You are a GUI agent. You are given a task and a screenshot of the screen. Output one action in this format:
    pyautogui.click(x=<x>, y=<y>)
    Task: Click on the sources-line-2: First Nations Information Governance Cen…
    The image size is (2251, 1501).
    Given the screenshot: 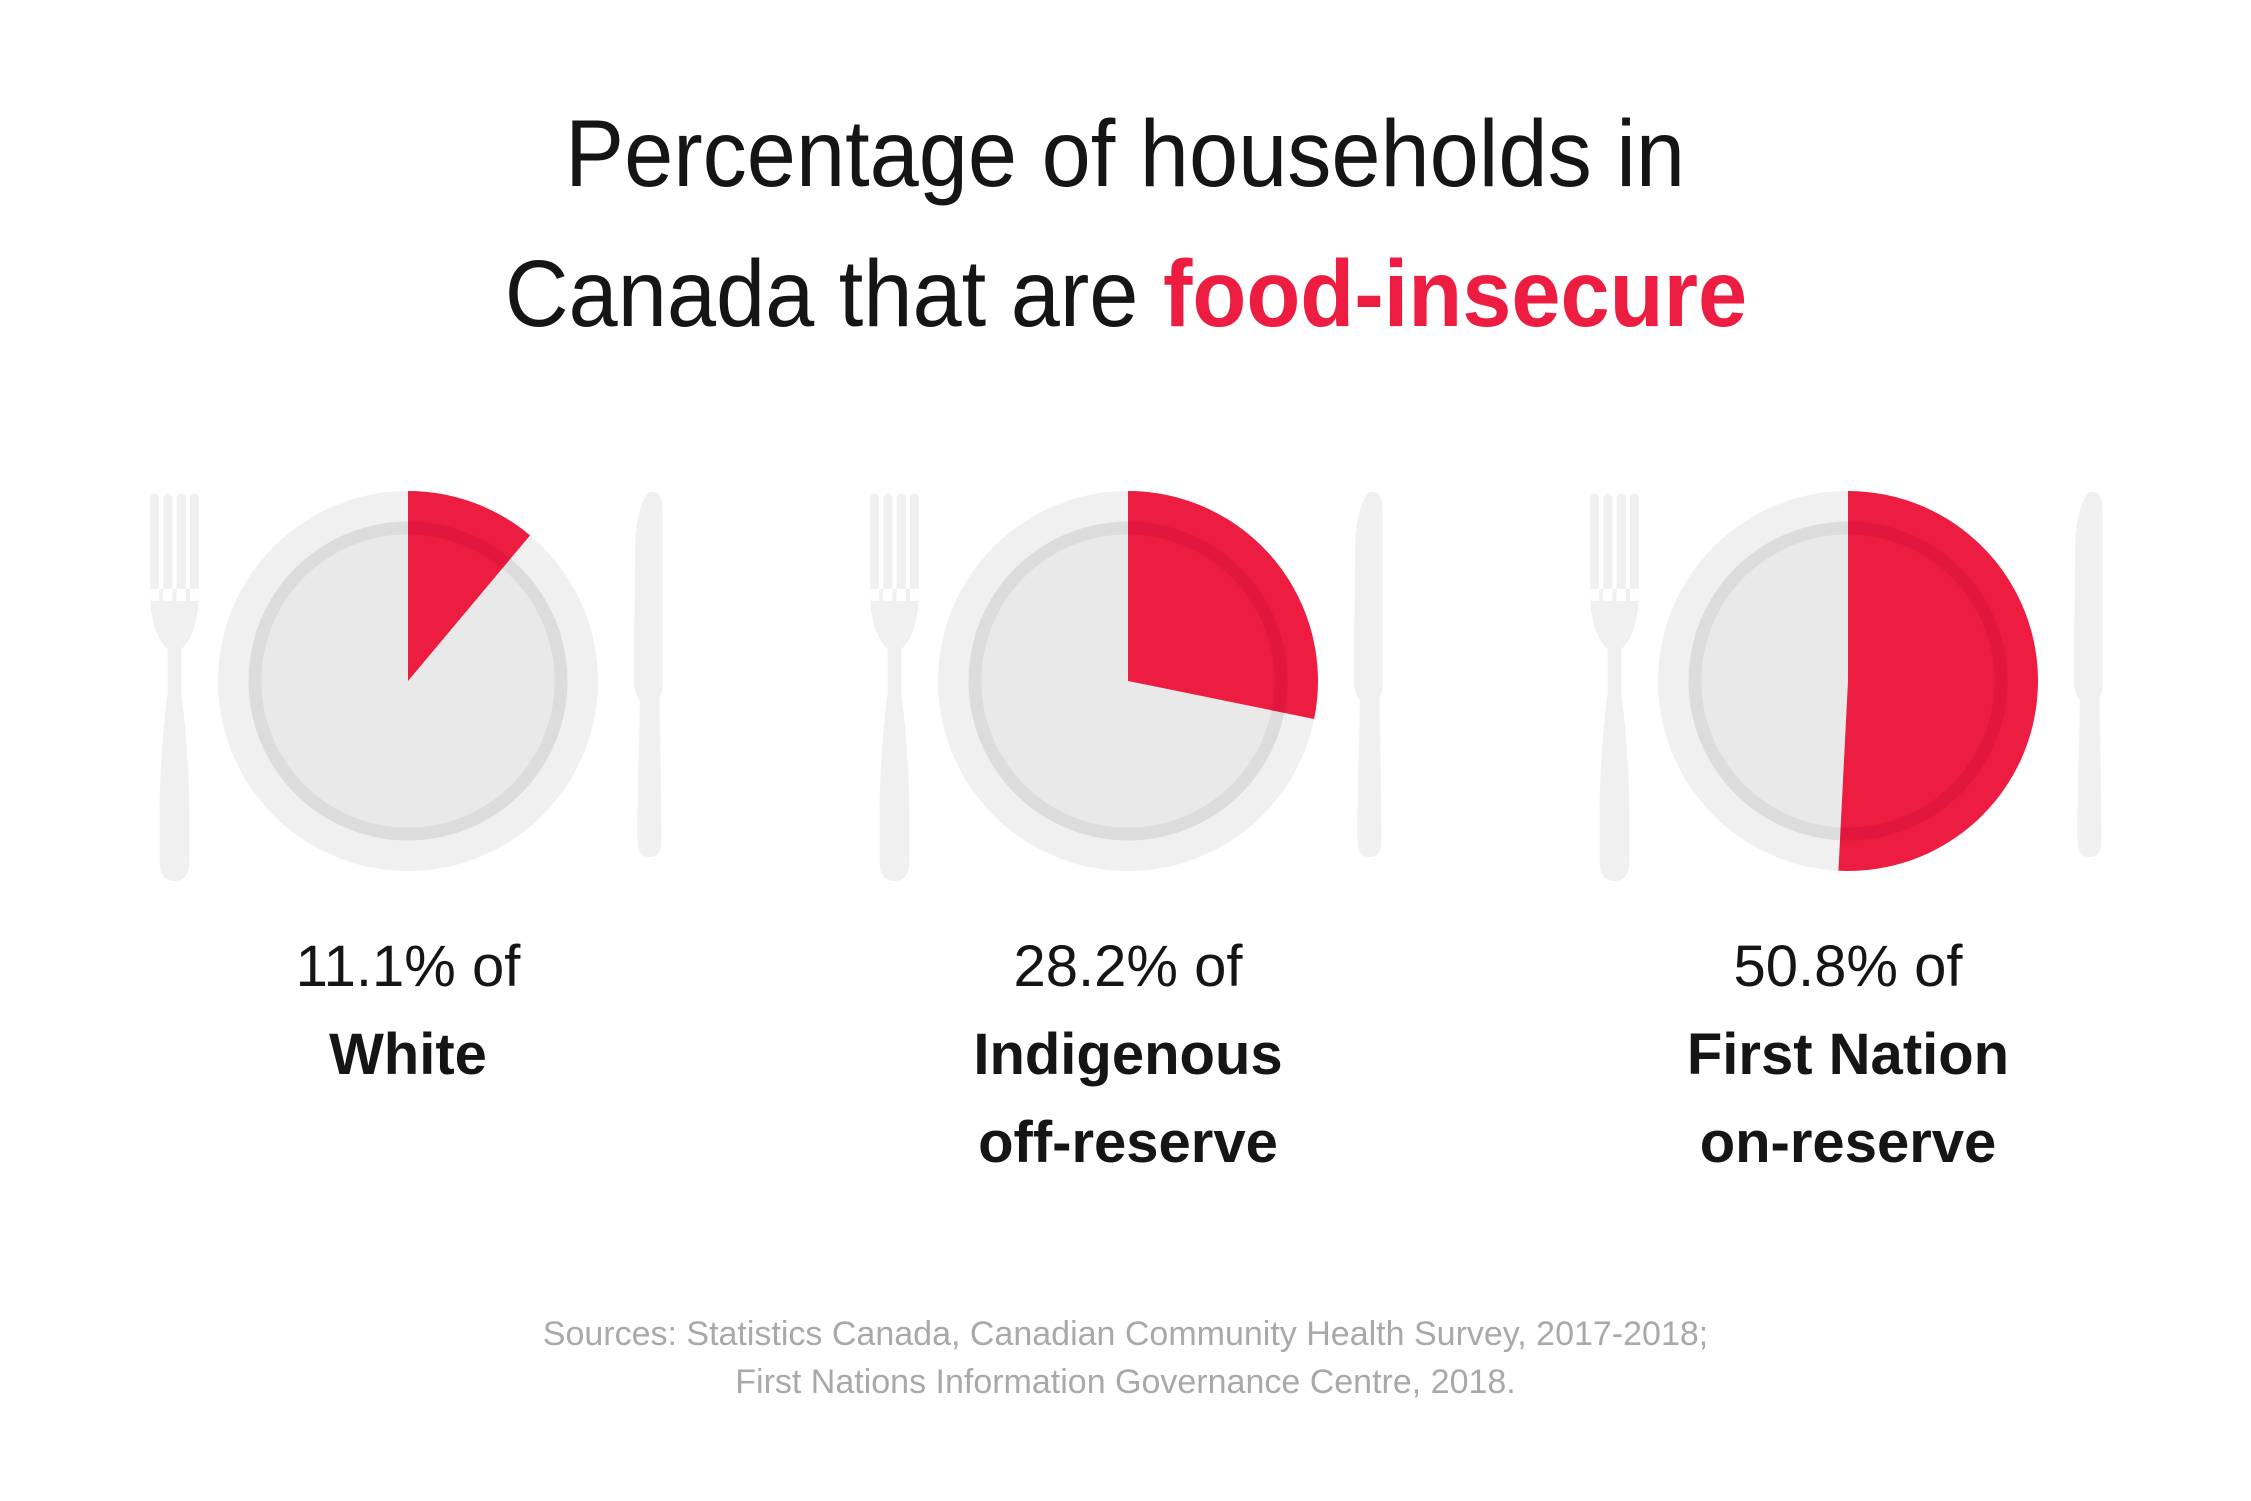 What is the action you would take?
    pyautogui.click(x=1125, y=1382)
    